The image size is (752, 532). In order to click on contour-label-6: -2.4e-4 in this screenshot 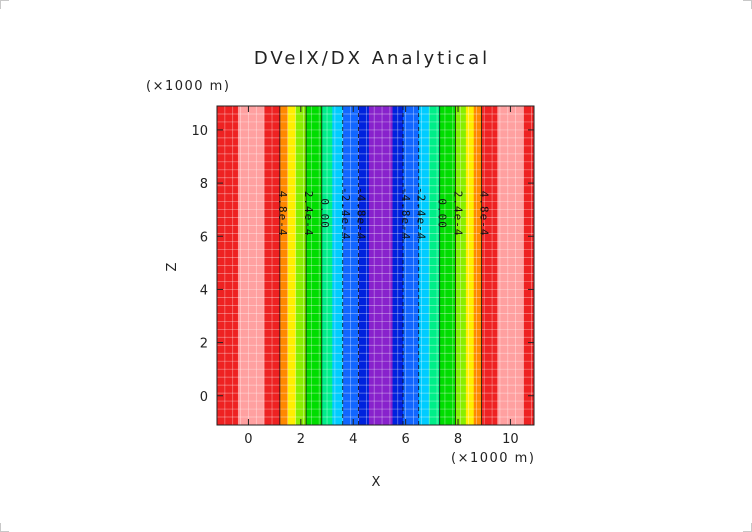, I will do `click(421, 213)`.